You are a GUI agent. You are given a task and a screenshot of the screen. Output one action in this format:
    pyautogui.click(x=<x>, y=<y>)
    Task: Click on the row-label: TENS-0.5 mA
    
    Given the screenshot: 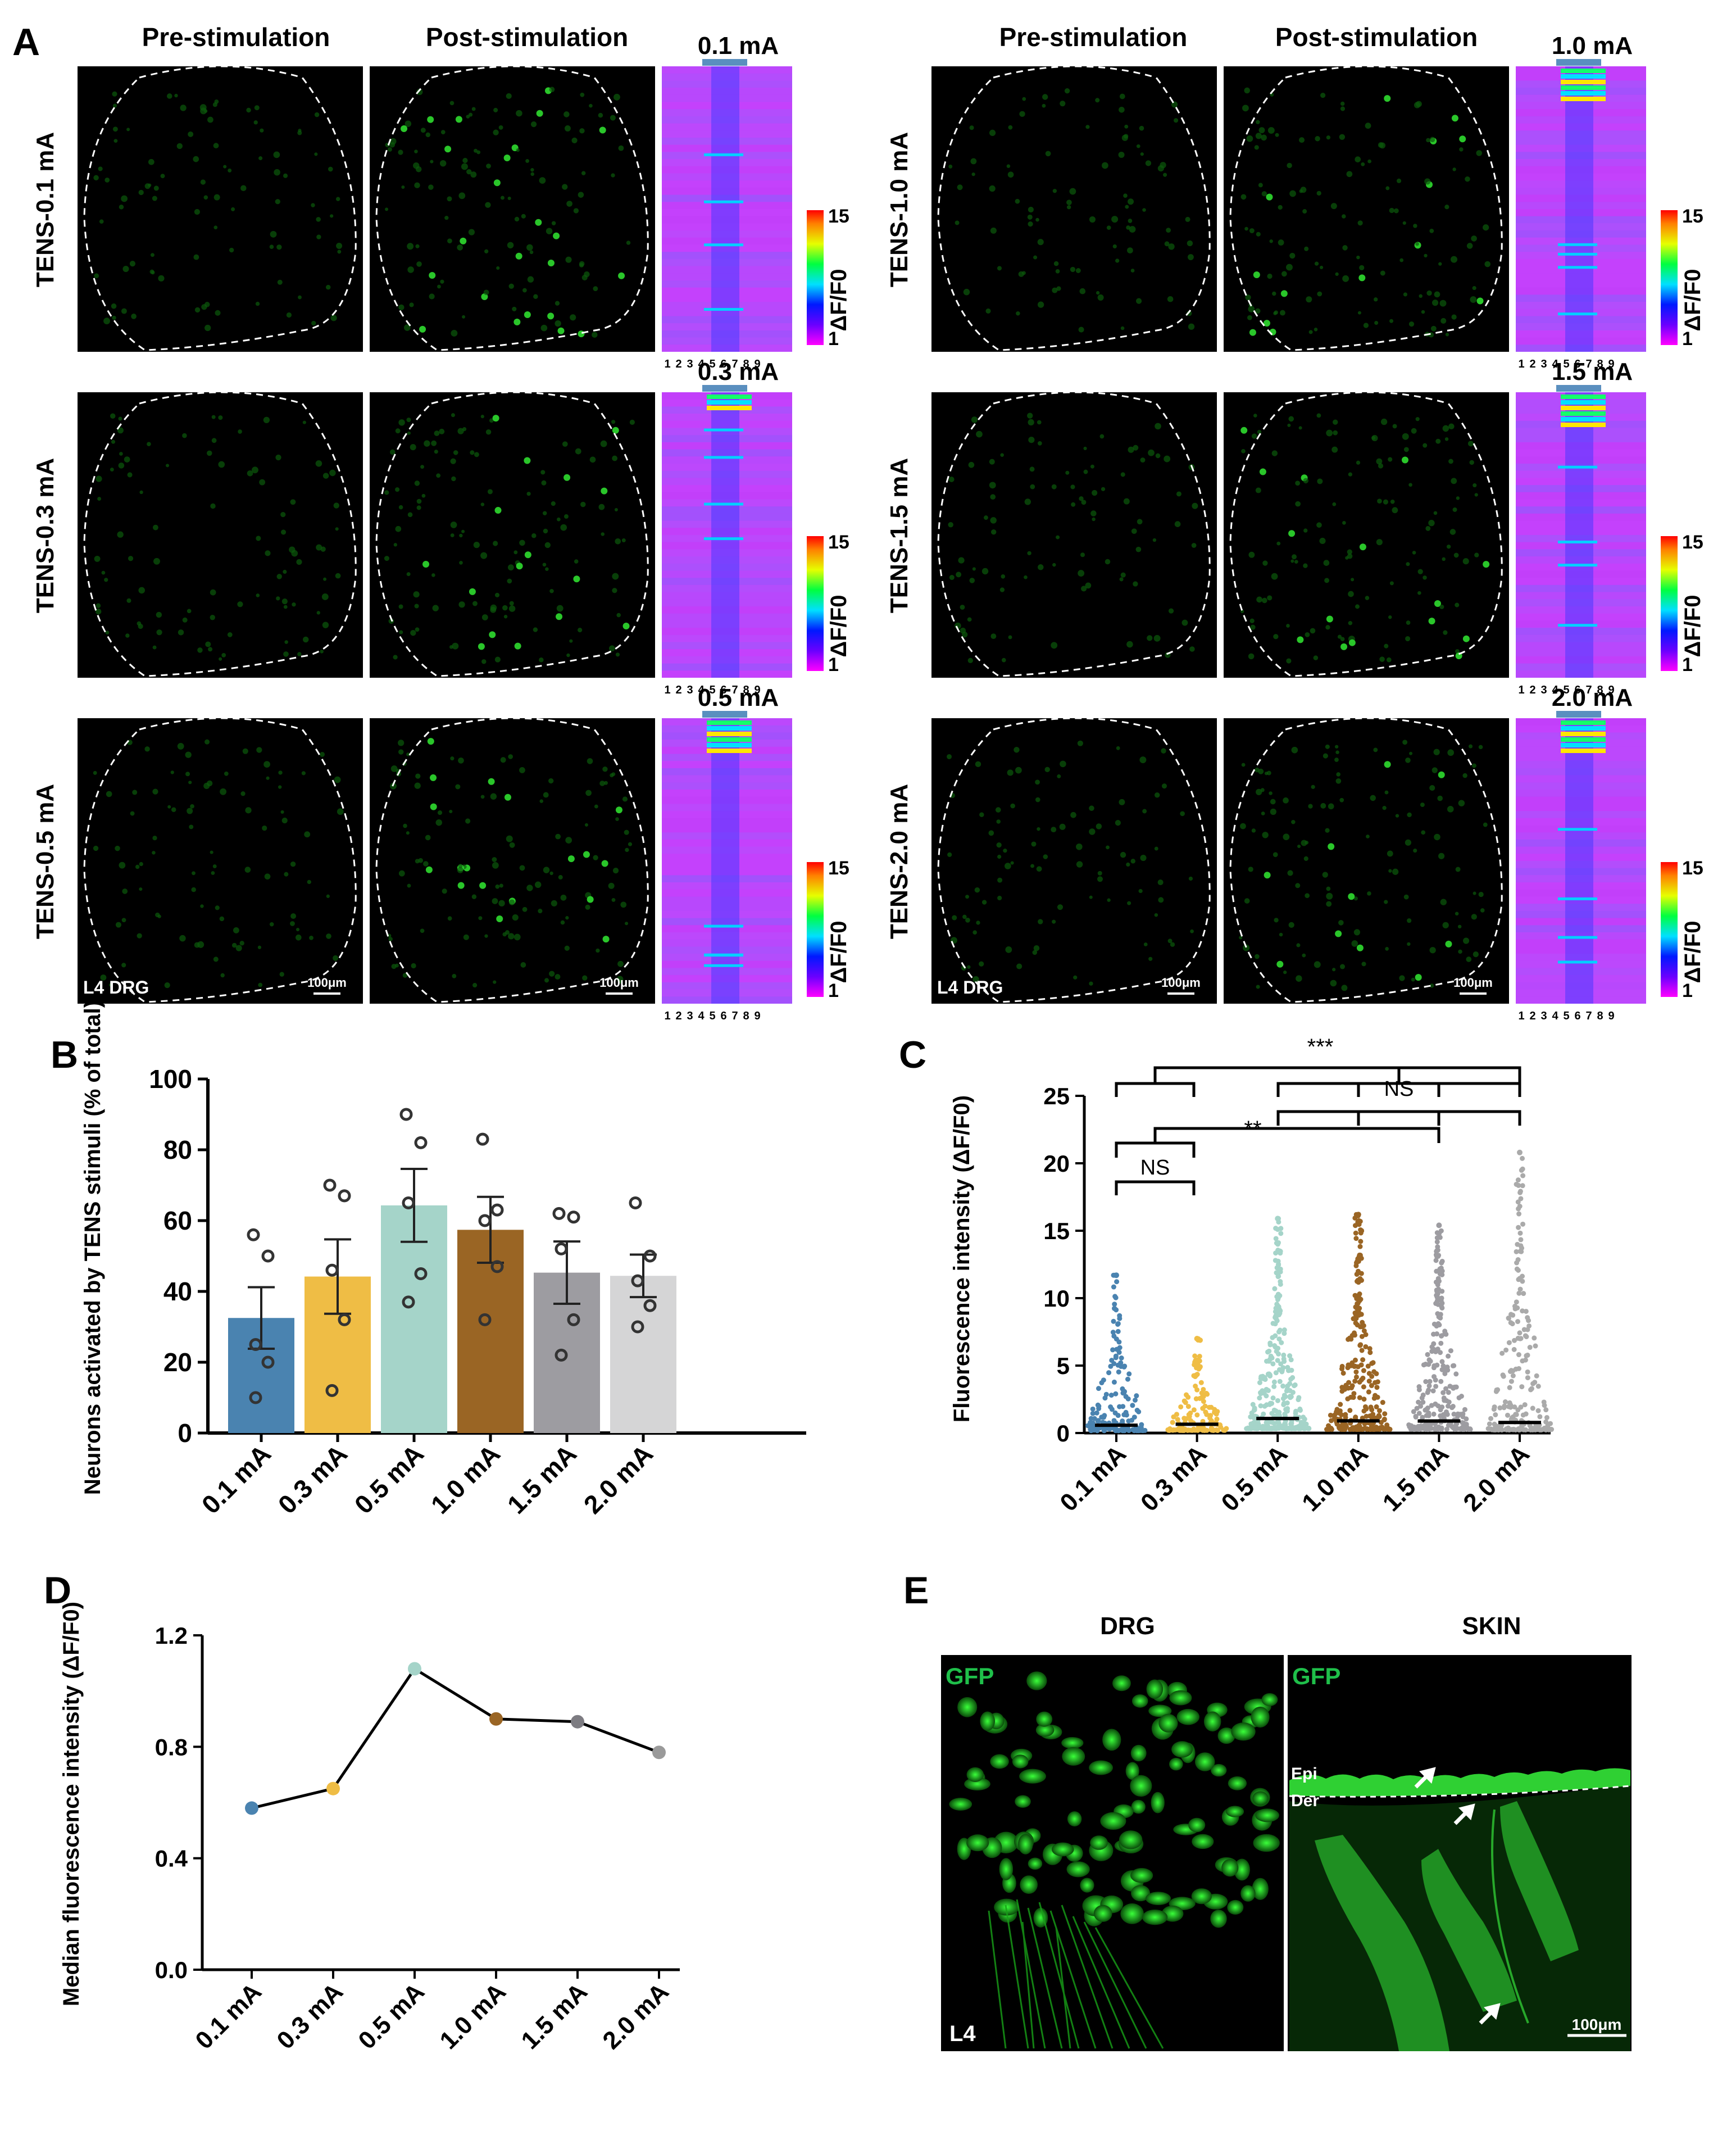 What is the action you would take?
    pyautogui.click(x=45, y=861)
    